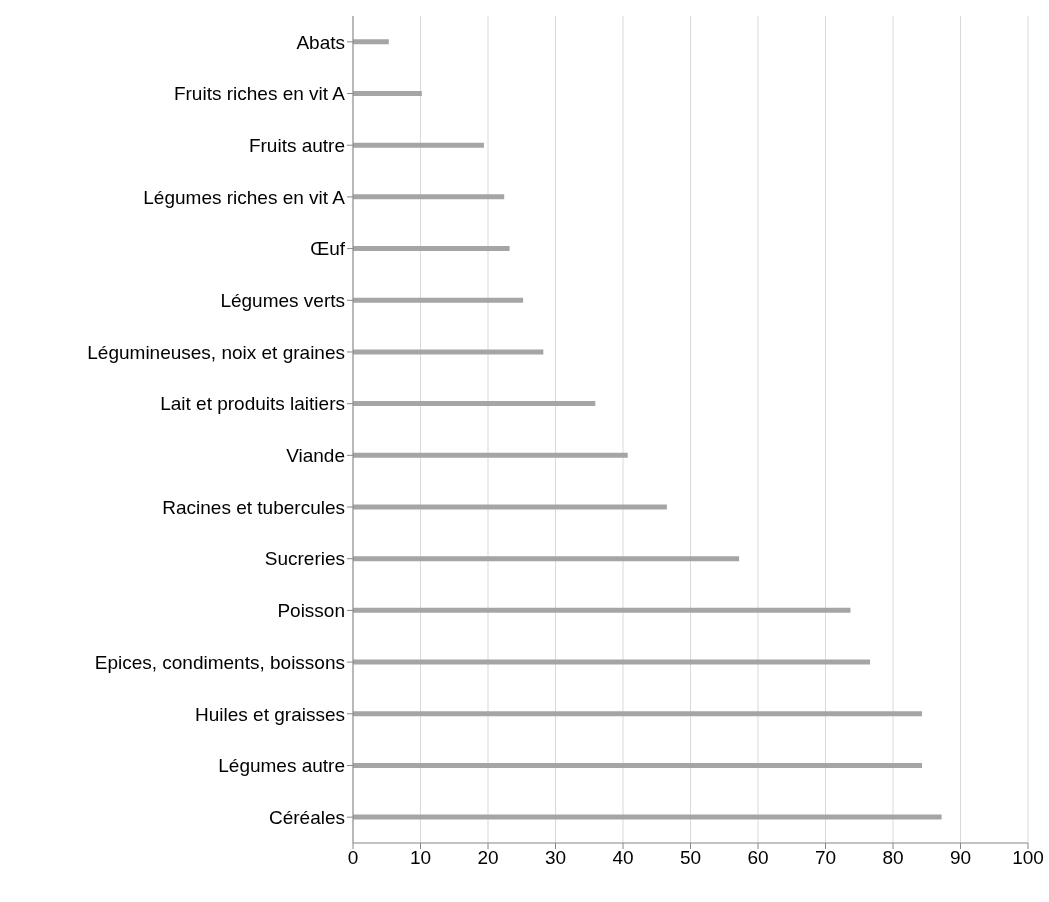 The height and width of the screenshot is (902, 1049). Describe the element at coordinates (253, 507) in the screenshot. I see `y-tick-label: Racines et tubercules` at that location.